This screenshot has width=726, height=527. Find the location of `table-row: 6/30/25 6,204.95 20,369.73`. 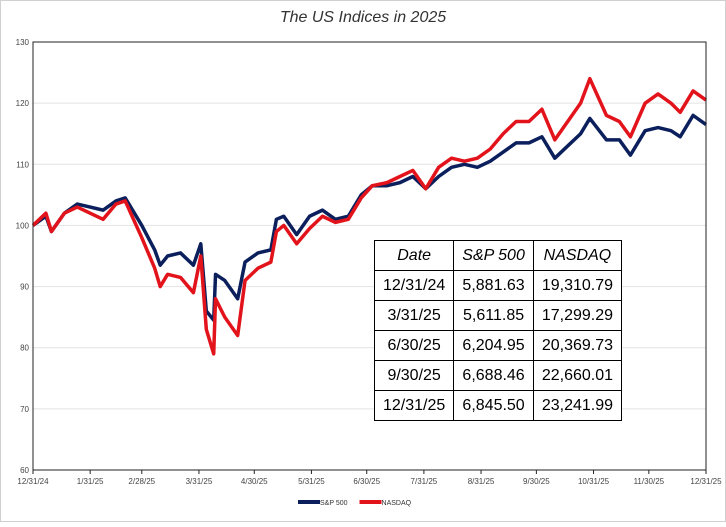

table-row: 6/30/25 6,204.95 20,369.73 is located at coordinates (498, 345).